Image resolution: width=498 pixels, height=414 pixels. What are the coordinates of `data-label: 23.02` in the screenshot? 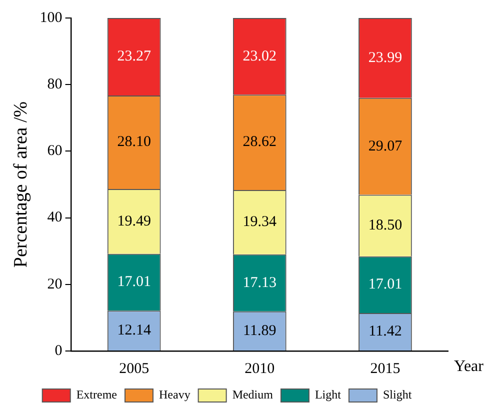 It's located at (259, 56).